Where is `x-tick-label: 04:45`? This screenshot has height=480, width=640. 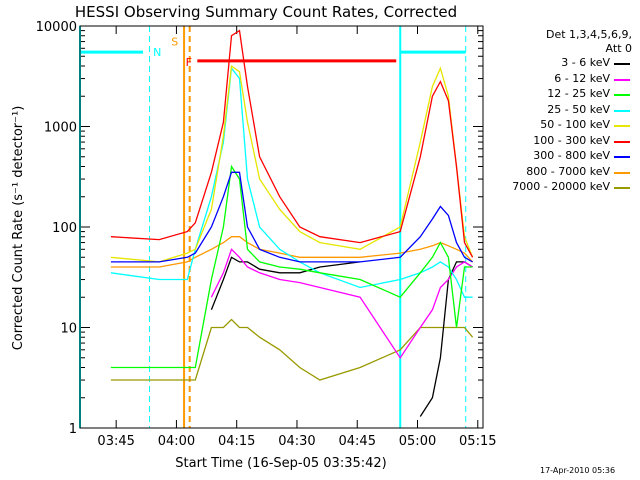
x-tick-label: 04:45 is located at coordinates (357, 441).